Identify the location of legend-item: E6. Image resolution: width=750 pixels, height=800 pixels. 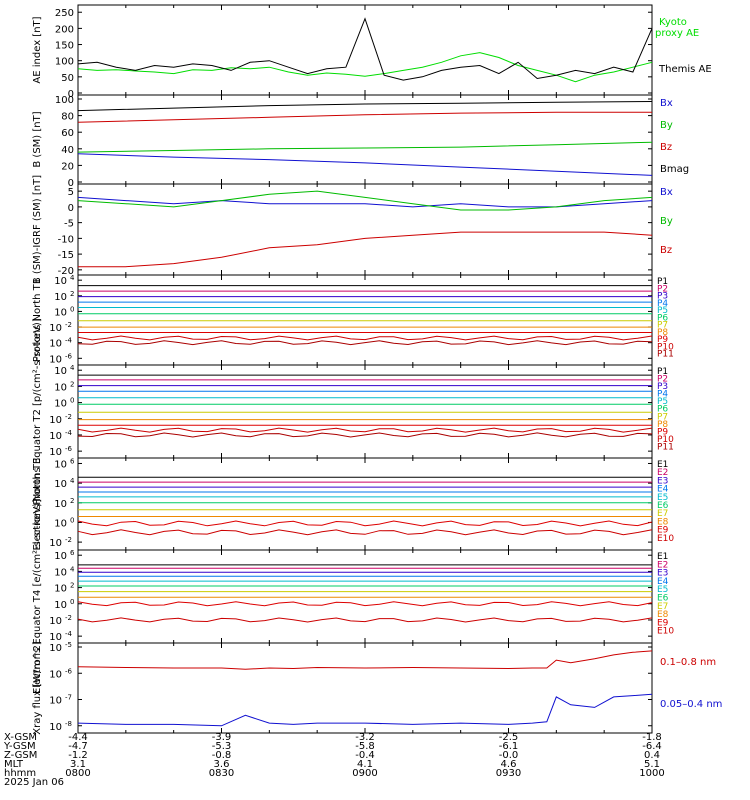
(663, 599).